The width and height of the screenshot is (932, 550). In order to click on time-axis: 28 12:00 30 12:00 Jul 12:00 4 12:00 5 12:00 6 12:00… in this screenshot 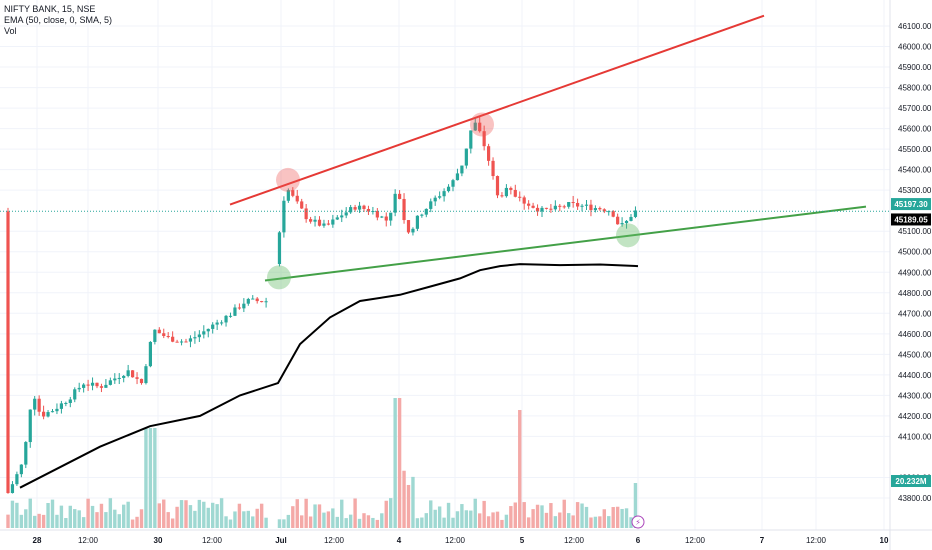, I will do `click(466, 537)`.